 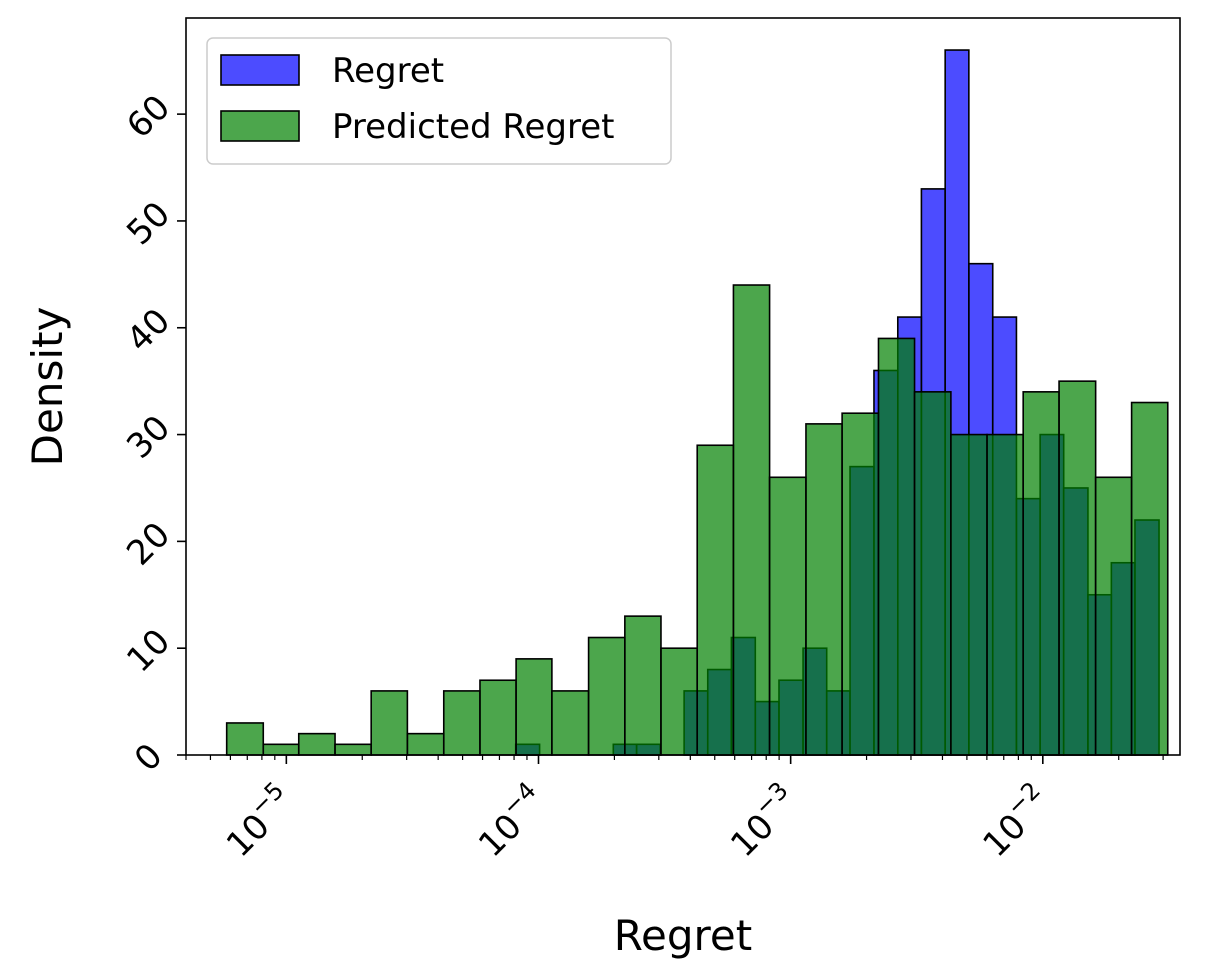 What do you see at coordinates (47, 387) in the screenshot?
I see `y-axis-title: Density` at bounding box center [47, 387].